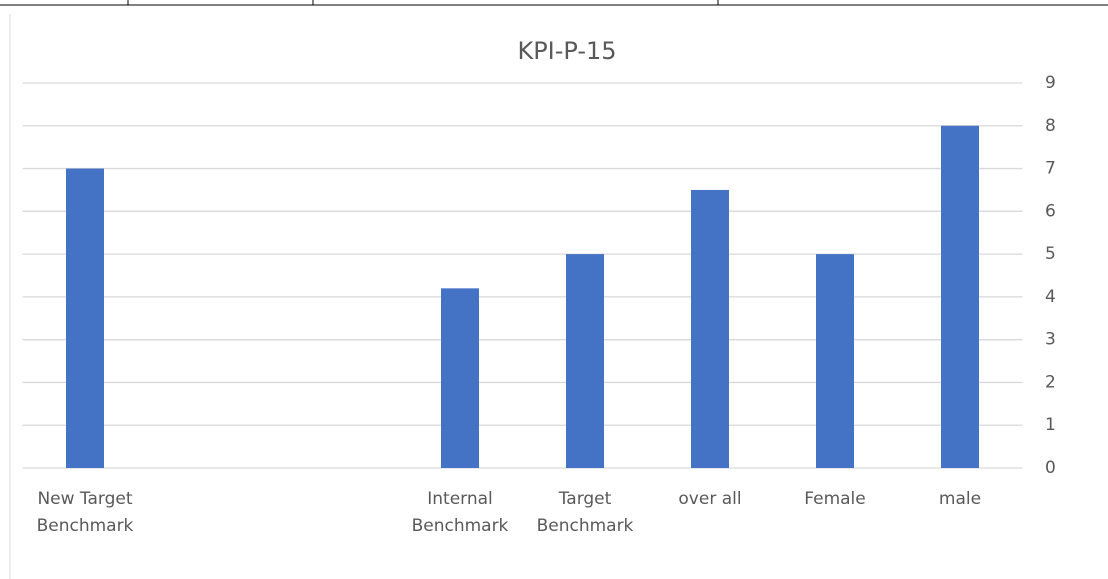 This screenshot has width=1108, height=579. Describe the element at coordinates (1050, 211) in the screenshot. I see `y-tick-label: 6` at that location.